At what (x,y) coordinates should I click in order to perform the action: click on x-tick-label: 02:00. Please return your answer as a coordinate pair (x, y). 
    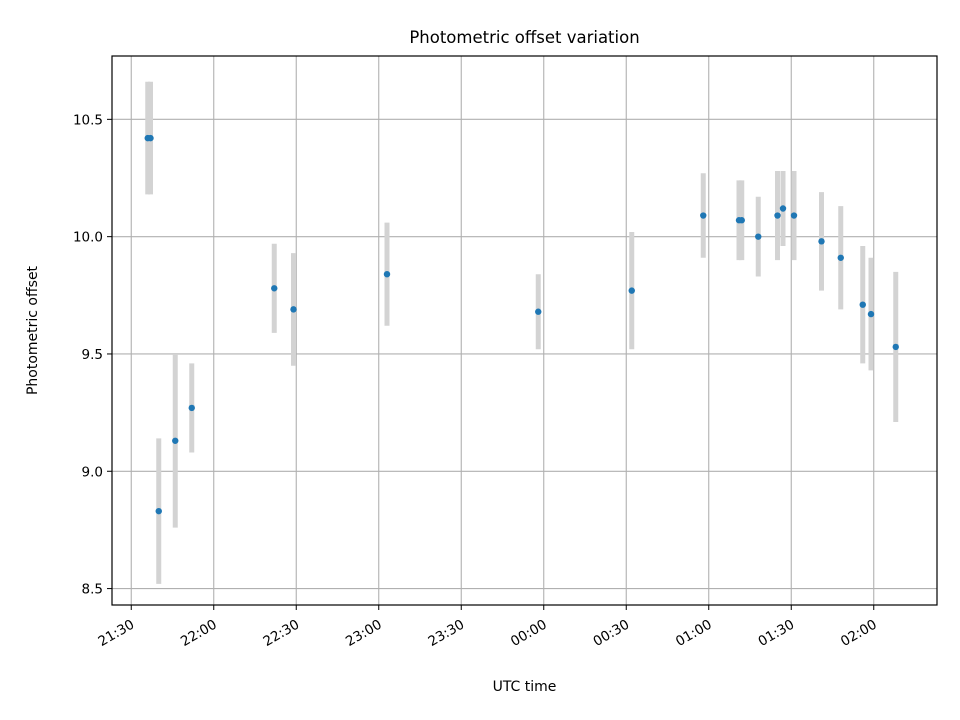
    Looking at the image, I should click on (859, 633).